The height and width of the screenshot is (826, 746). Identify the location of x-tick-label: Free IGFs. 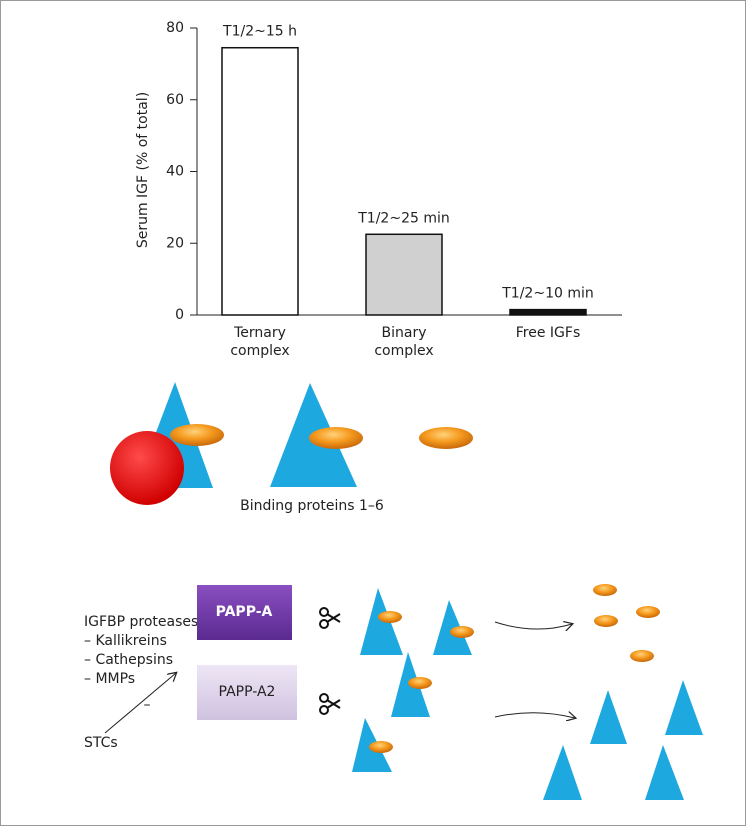
(548, 333).